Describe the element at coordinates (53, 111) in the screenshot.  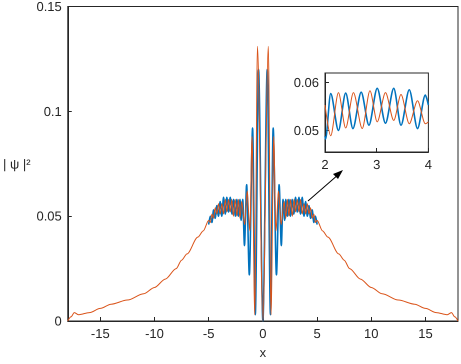
I see `y-tick-label: 0.1` at that location.